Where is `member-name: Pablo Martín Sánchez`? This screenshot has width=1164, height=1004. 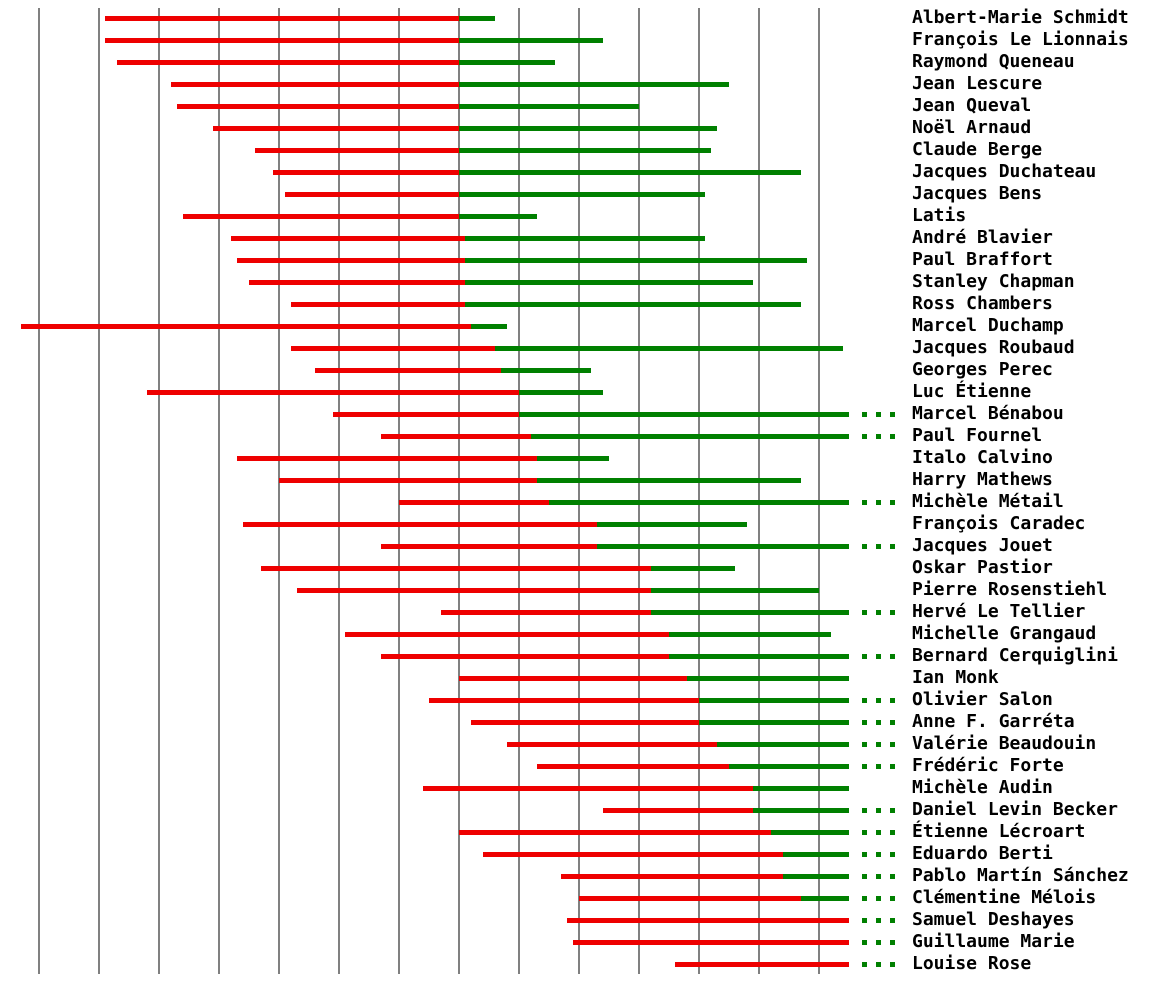 member-name: Pablo Martín Sánchez is located at coordinates (1020, 875).